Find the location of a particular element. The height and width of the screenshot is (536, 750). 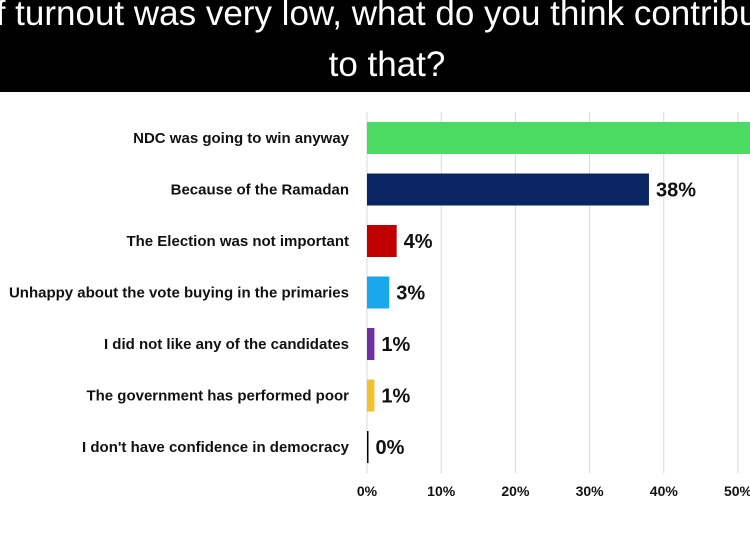

x-tick-label: 0% is located at coordinates (367, 491).